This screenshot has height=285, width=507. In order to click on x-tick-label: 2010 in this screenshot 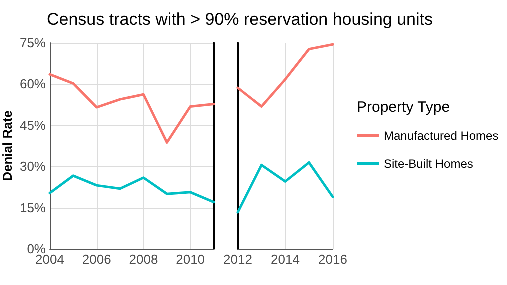, I will do `click(191, 259)`.